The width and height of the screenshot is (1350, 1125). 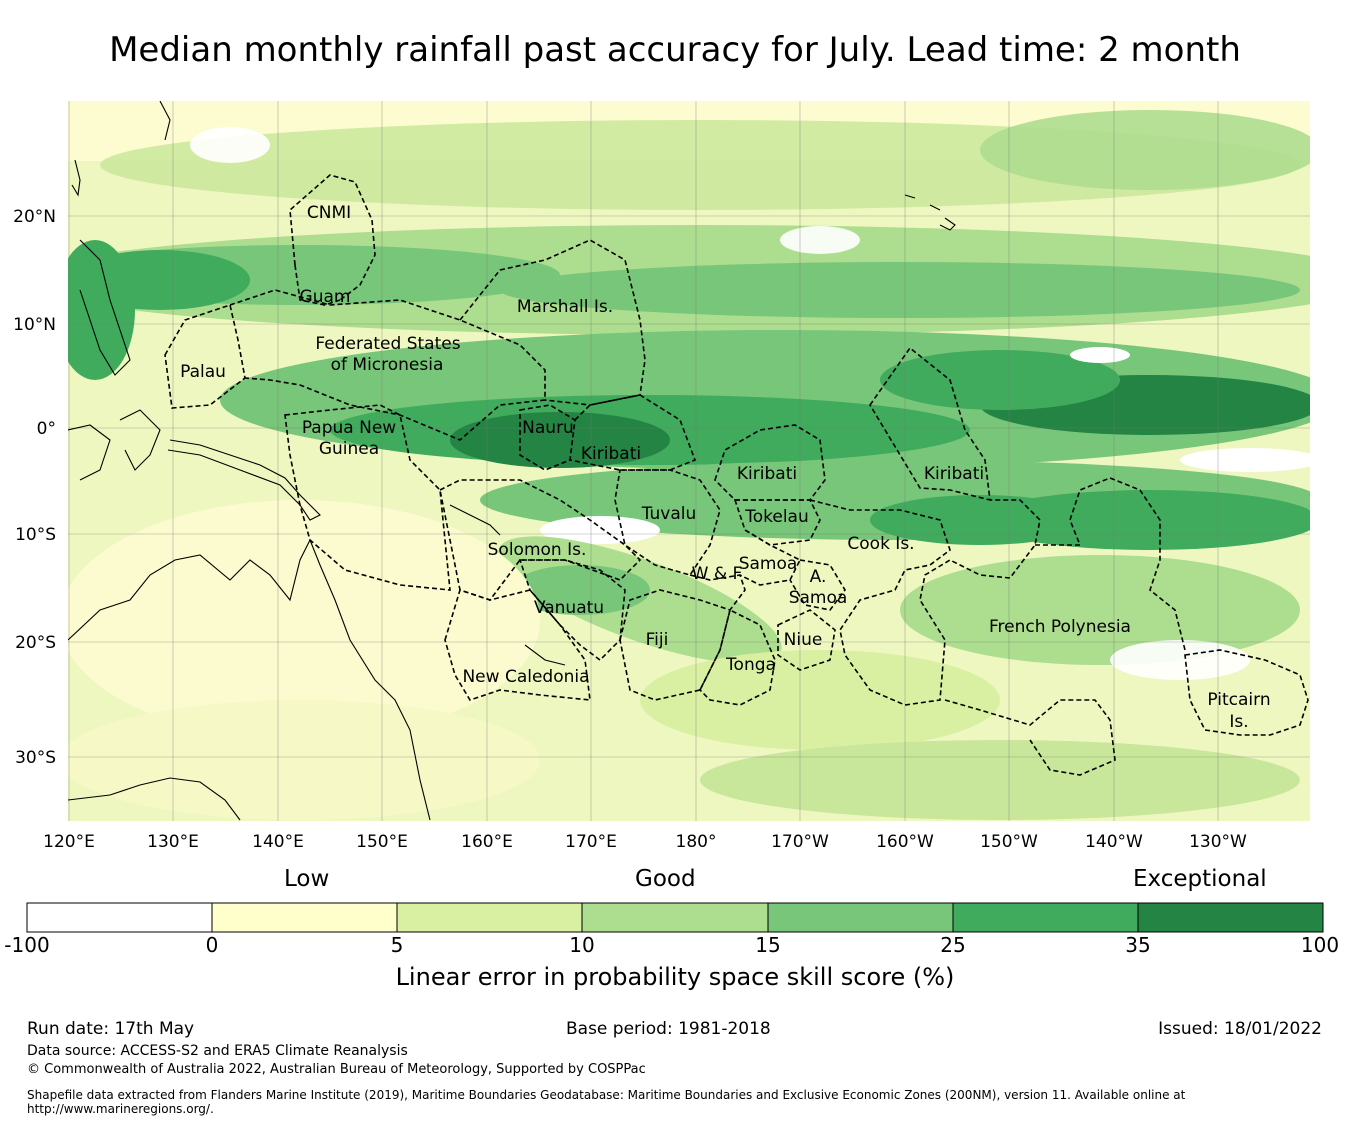 What do you see at coordinates (717, 574) in the screenshot?
I see `region-label: W & F` at bounding box center [717, 574].